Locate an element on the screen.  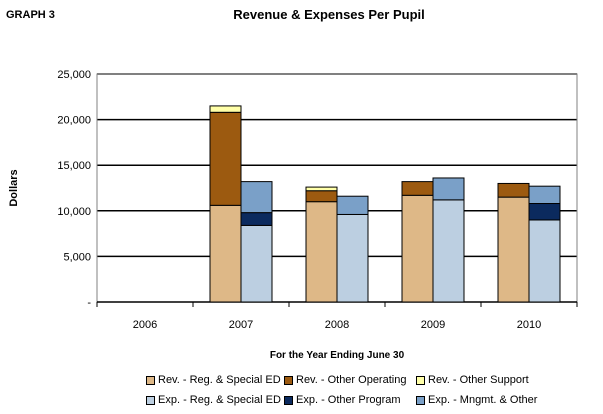
legend-label: Rev. - Other Support is located at coordinates (478, 380).